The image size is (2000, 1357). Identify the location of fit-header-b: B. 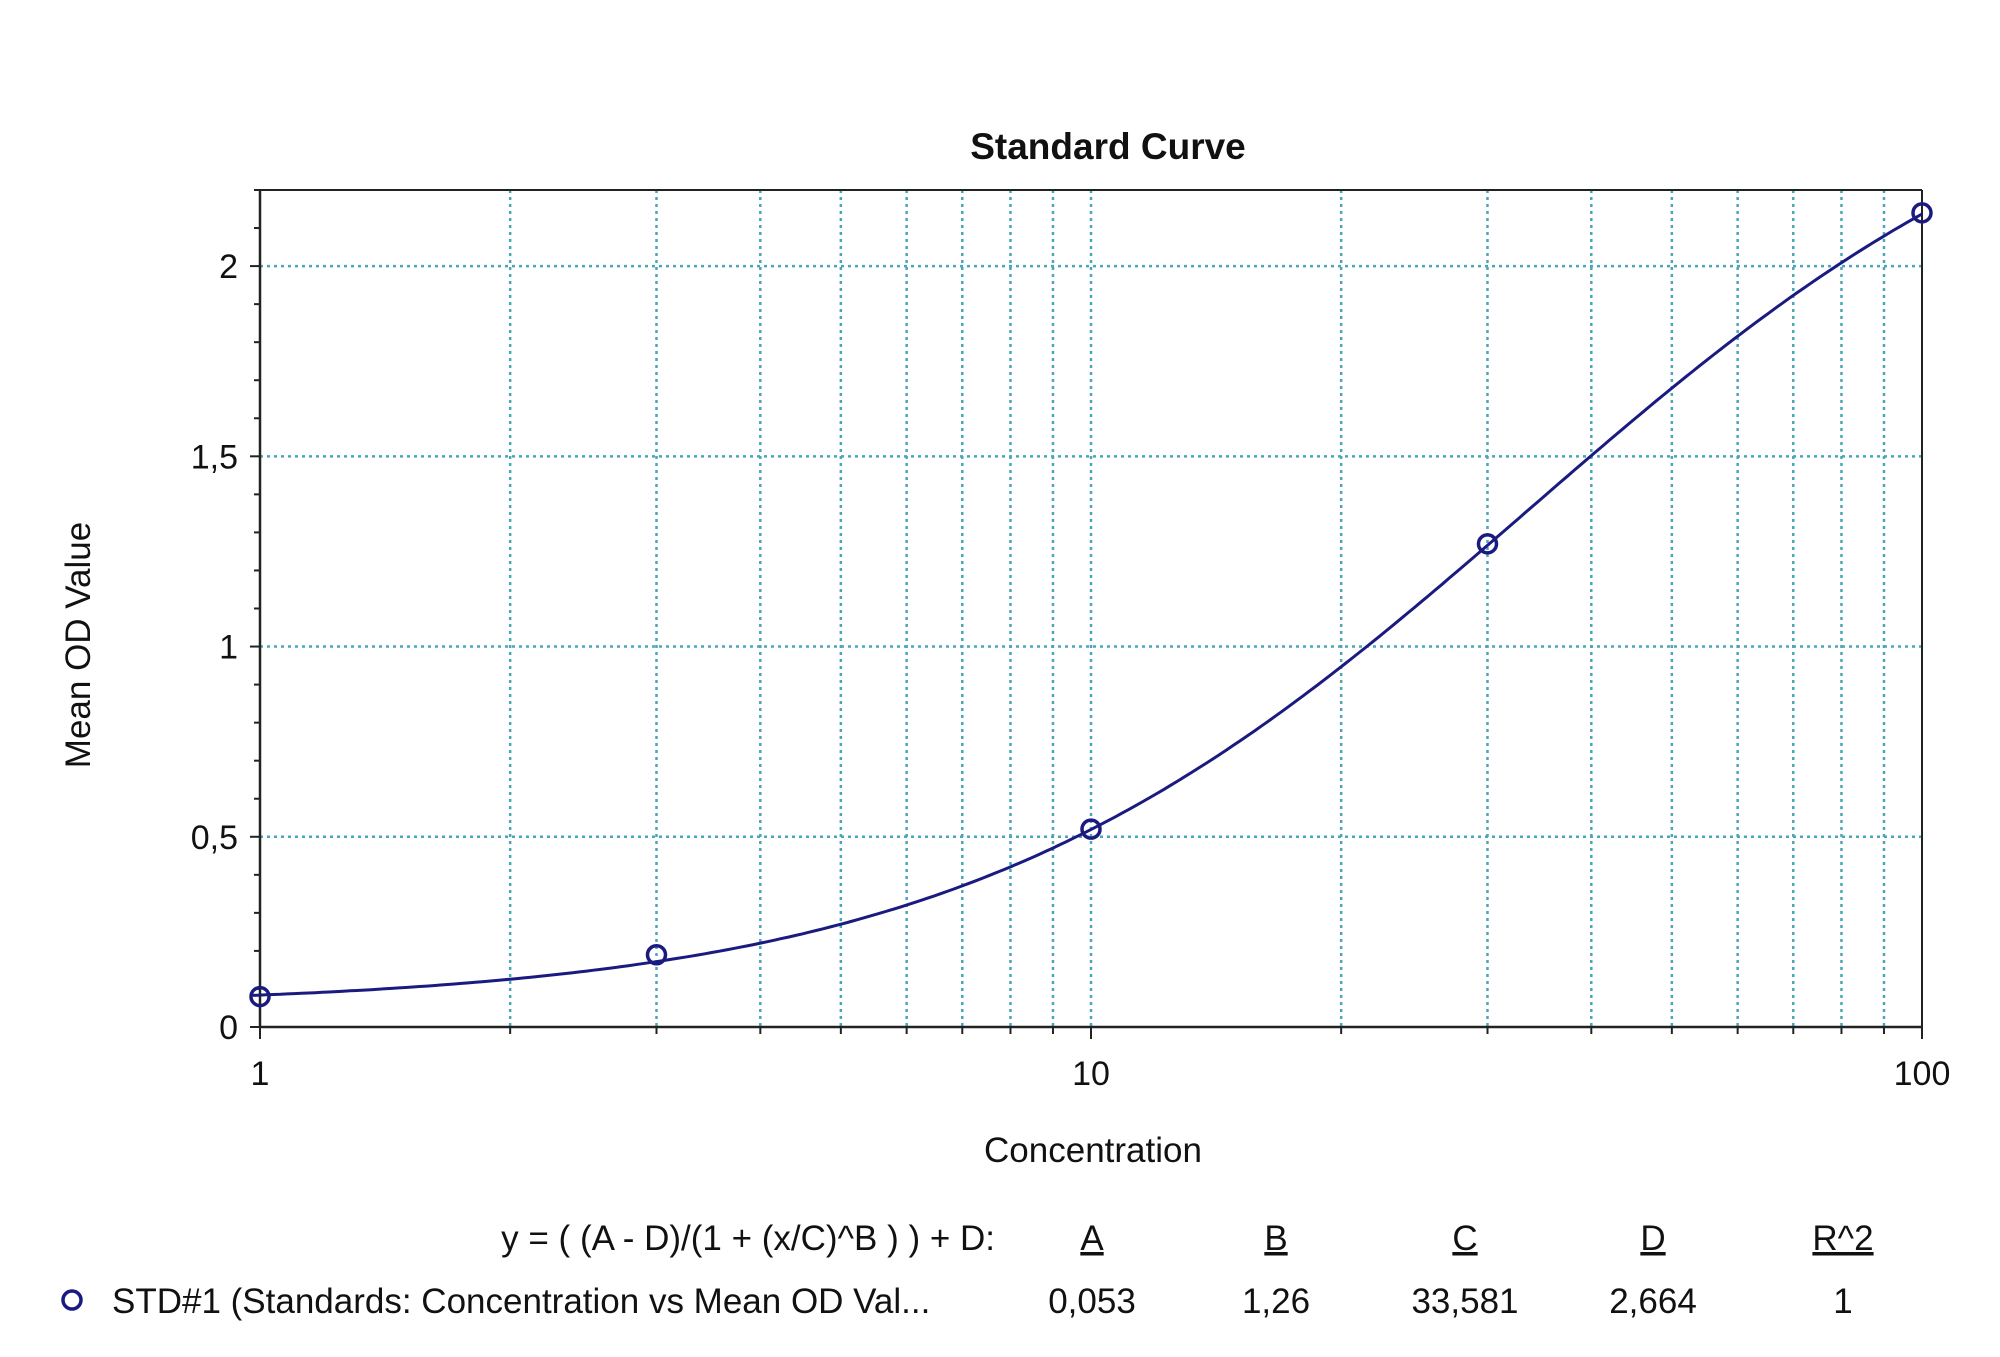
(1275, 1238).